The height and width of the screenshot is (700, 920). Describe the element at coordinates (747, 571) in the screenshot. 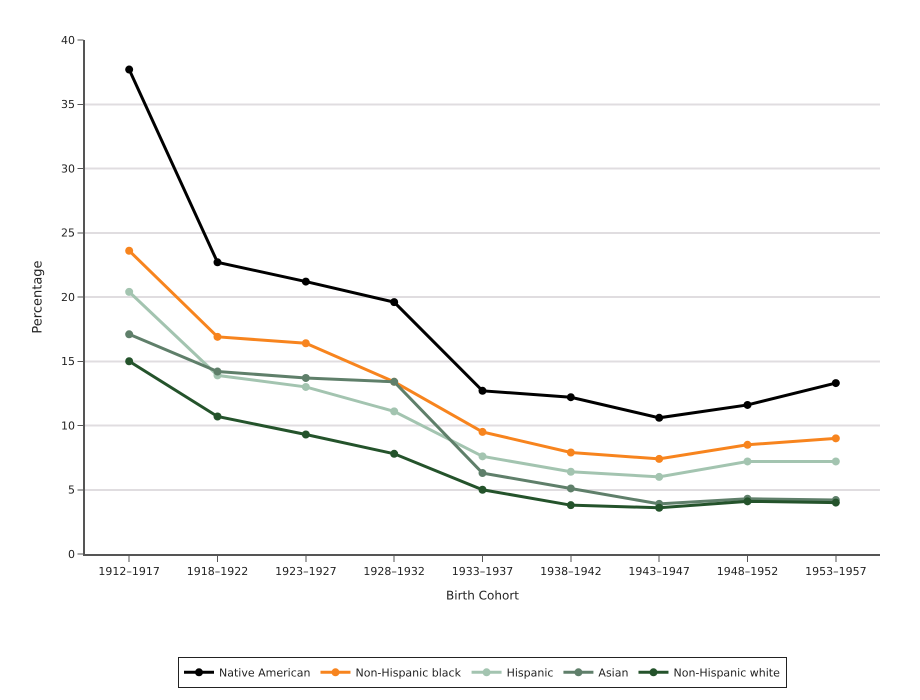

I see `x-tick-label: 1948–1952` at that location.